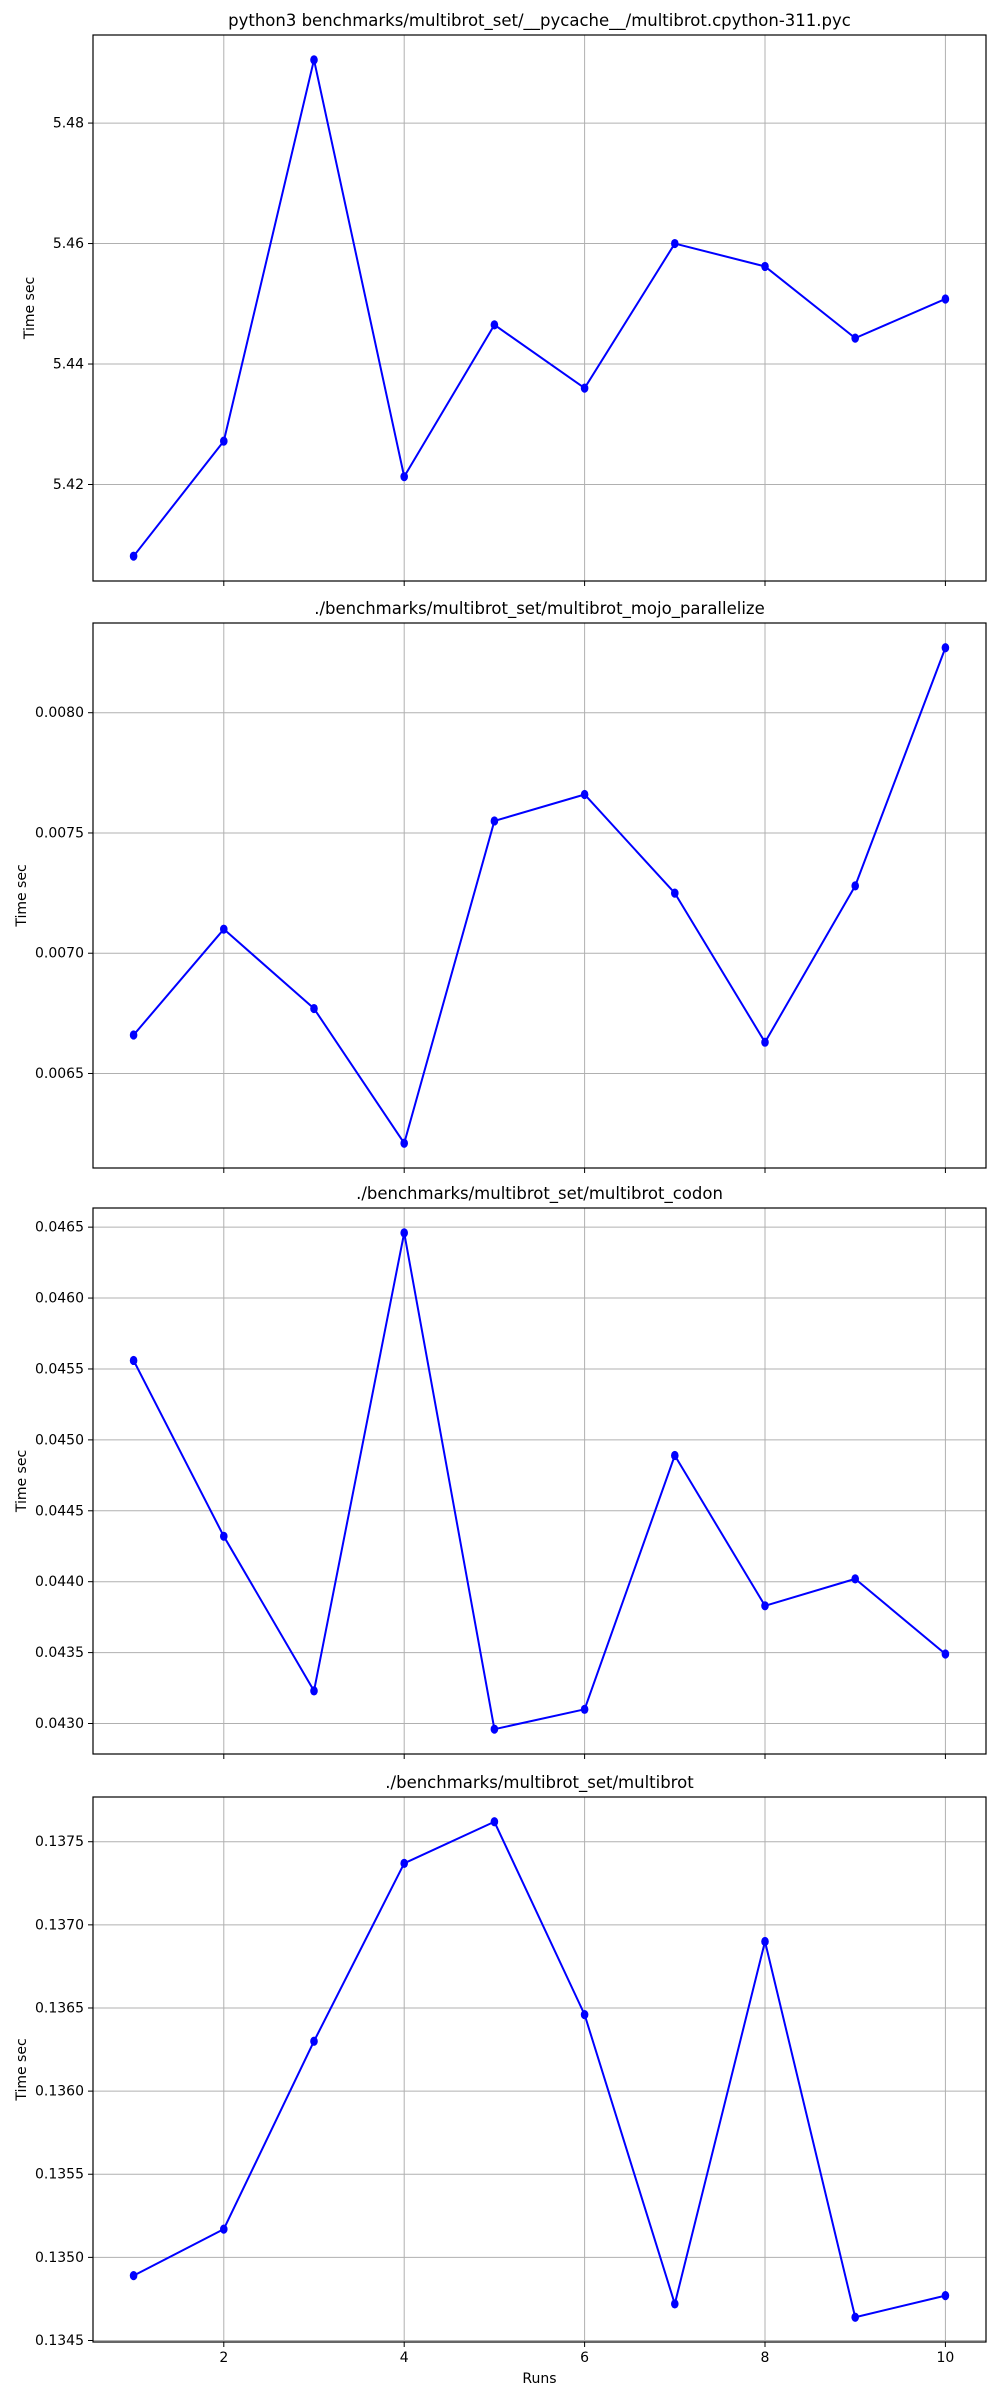 Image resolution: width=1000 pixels, height=2400 pixels. Describe the element at coordinates (22, 1481) in the screenshot. I see `chart-3-y-axis-label: Time sec` at that location.